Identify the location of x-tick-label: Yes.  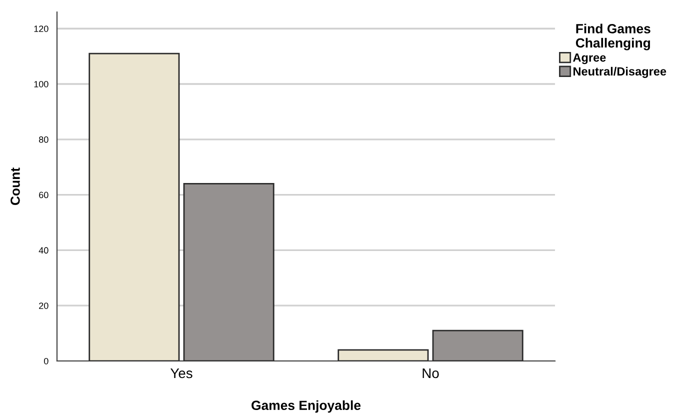
(181, 373).